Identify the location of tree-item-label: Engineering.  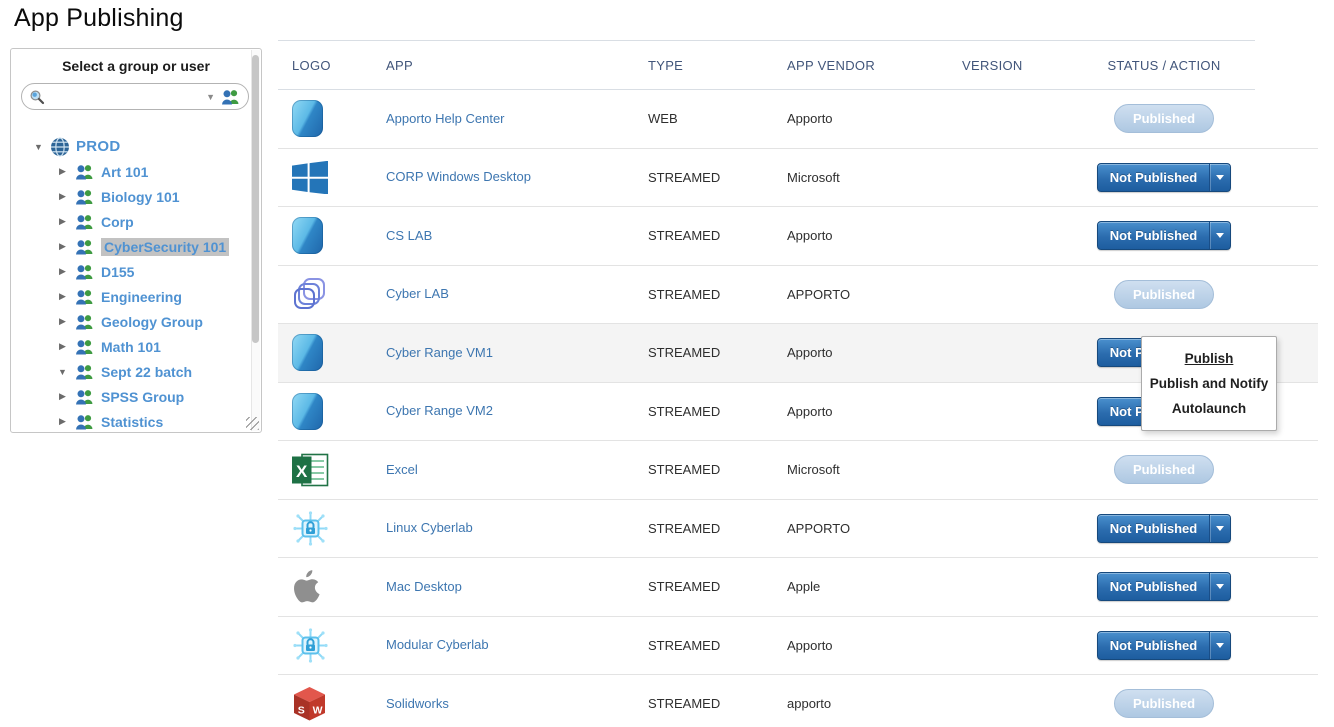
(141, 296).